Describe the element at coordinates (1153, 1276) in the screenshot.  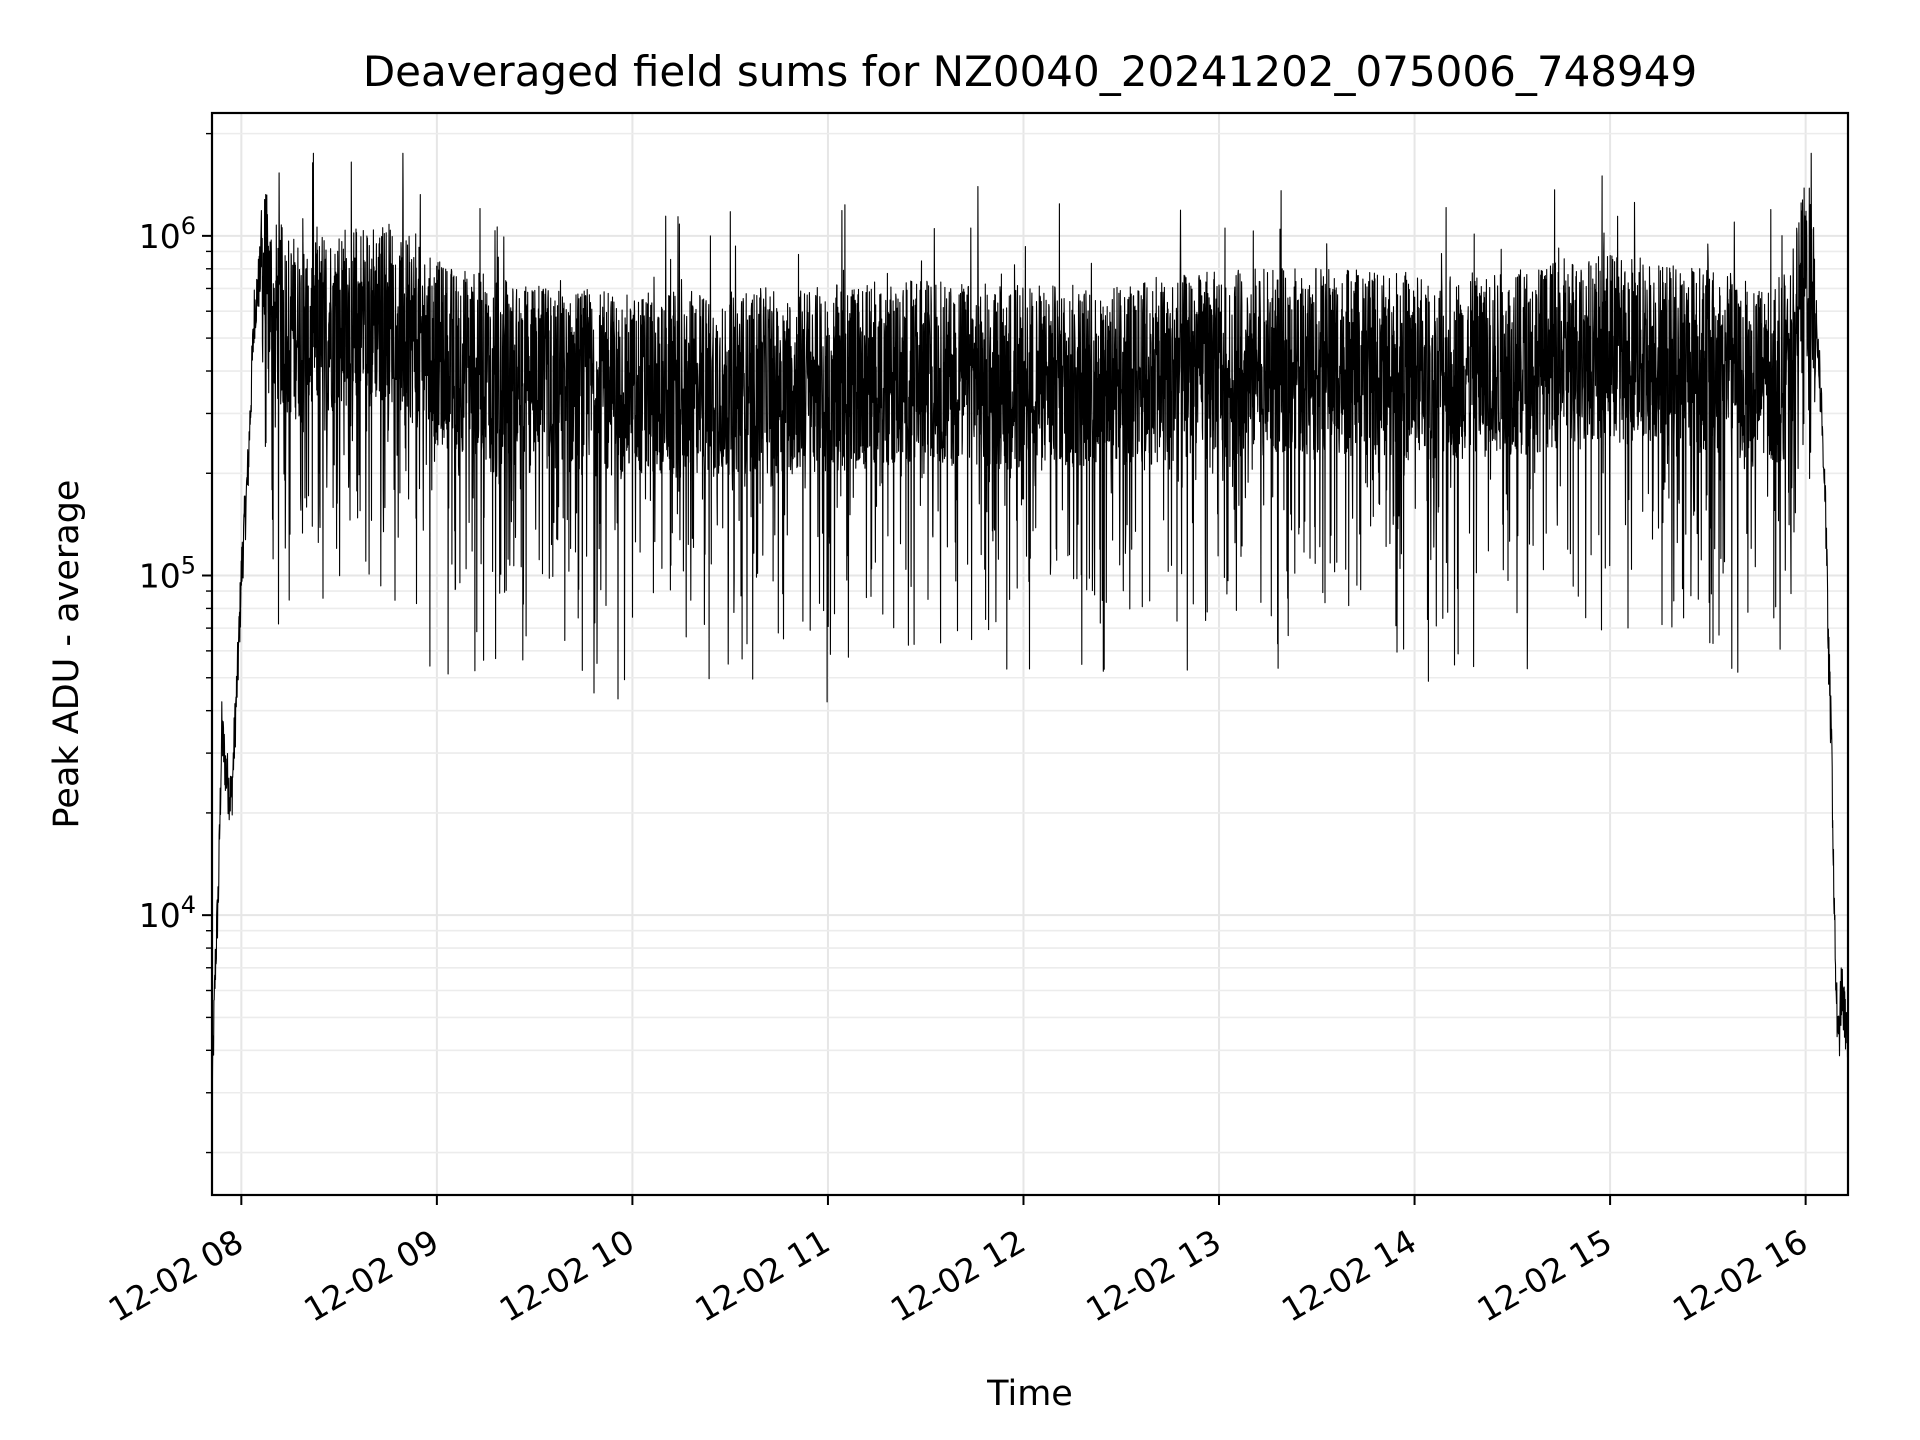
I see `x-tick-label: 12-02 13` at that location.